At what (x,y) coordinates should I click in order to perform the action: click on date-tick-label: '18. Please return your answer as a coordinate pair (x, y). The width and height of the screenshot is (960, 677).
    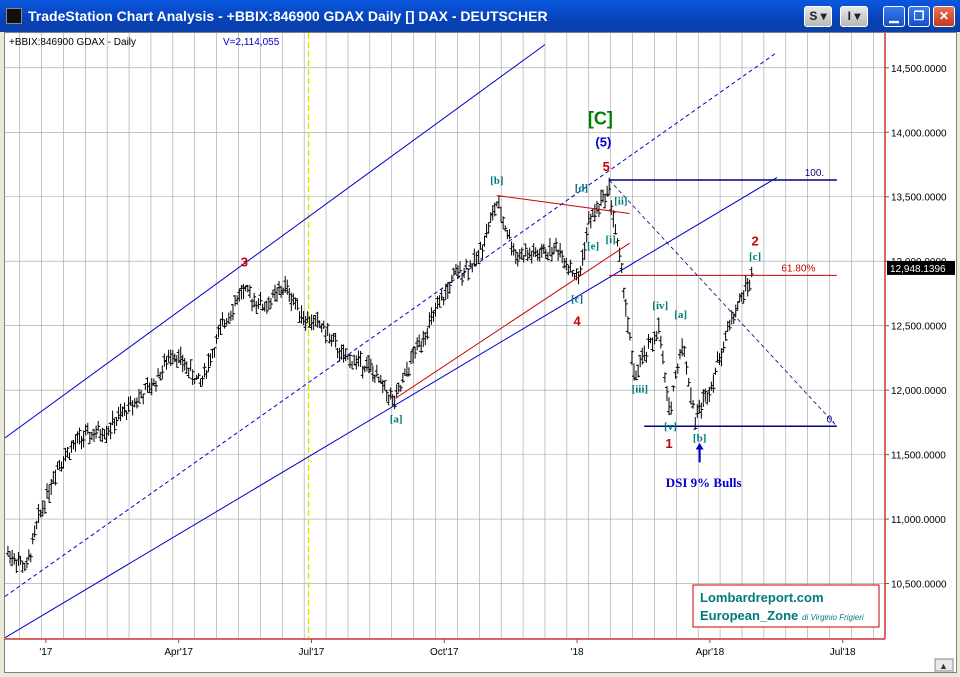
    Looking at the image, I should click on (577, 652).